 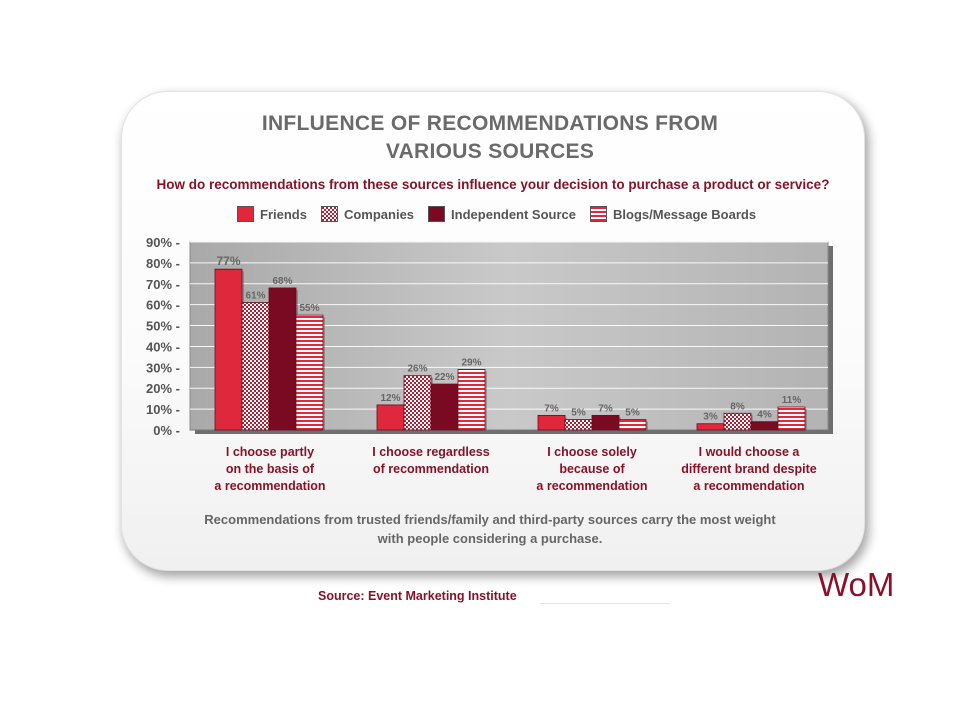 What do you see at coordinates (764, 415) in the screenshot?
I see `data-label: 4%` at bounding box center [764, 415].